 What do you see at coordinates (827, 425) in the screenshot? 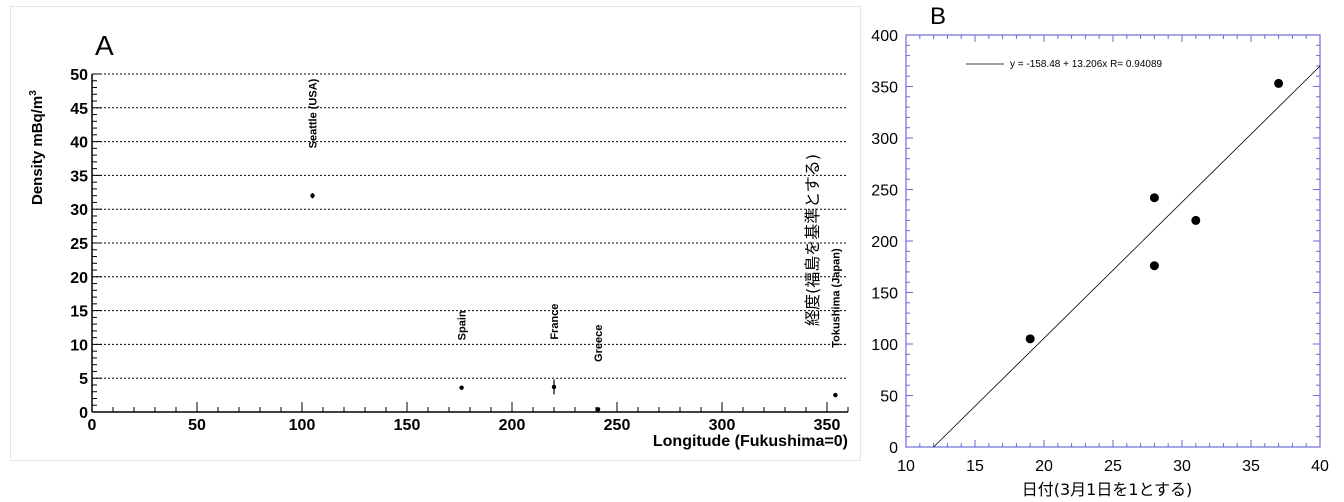
I see `panel-a-x-tick-label: 350` at bounding box center [827, 425].